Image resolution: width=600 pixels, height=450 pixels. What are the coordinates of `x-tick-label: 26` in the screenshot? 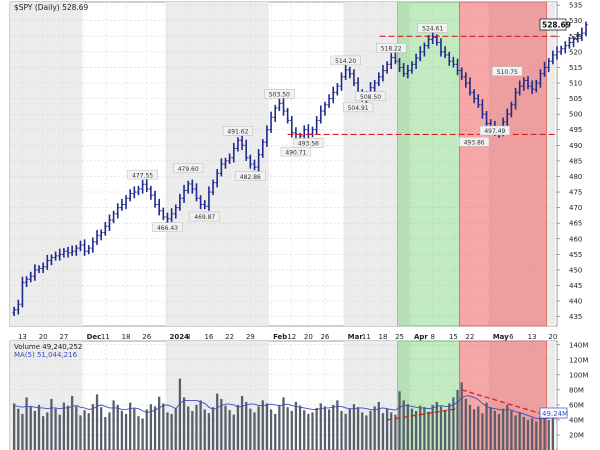 It's located at (146, 337).